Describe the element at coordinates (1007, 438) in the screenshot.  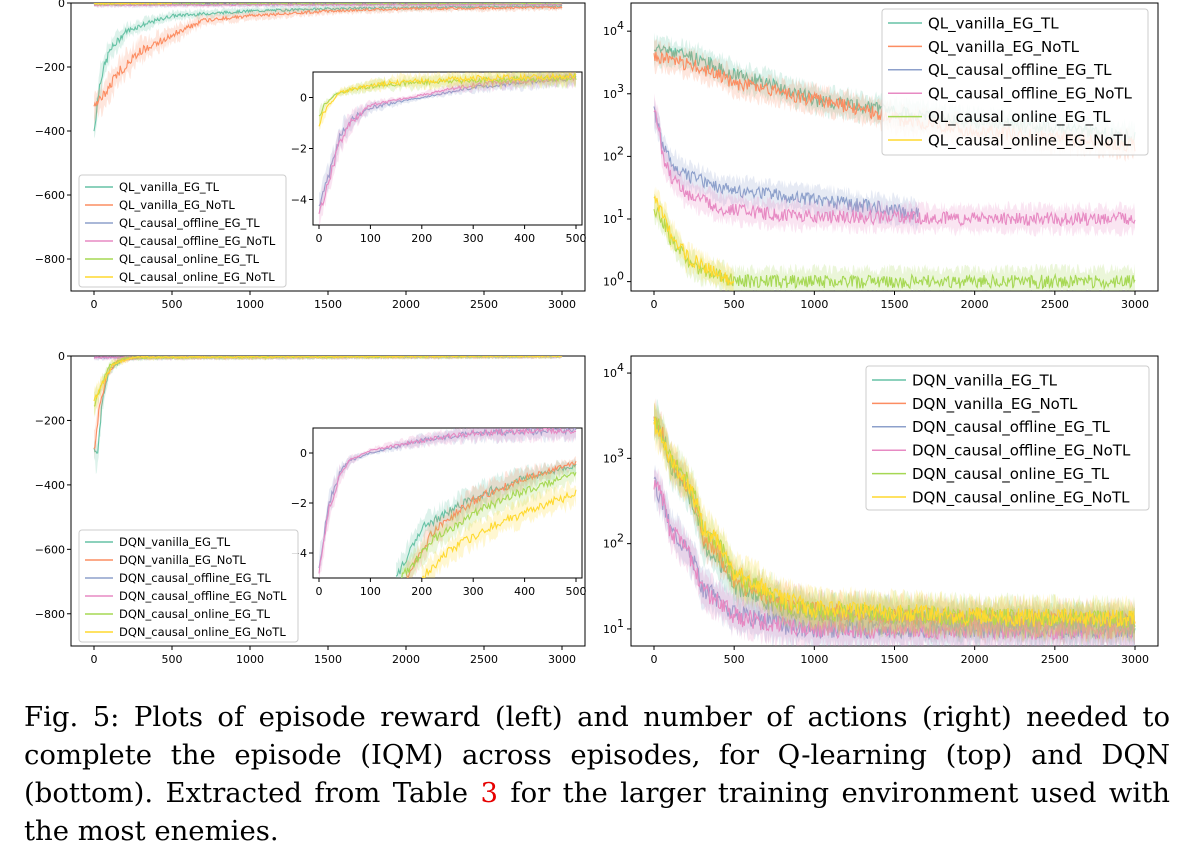
I see `dqn-actions-legend` at that location.